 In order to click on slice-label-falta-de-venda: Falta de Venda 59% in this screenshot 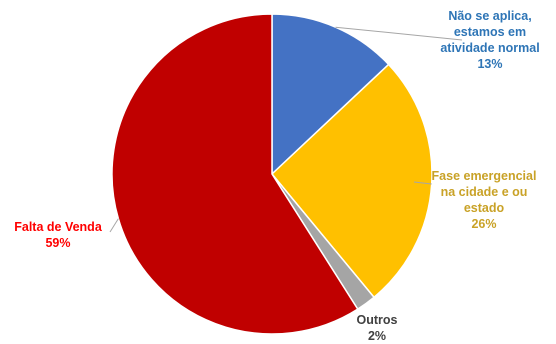, I will do `click(58, 235)`.